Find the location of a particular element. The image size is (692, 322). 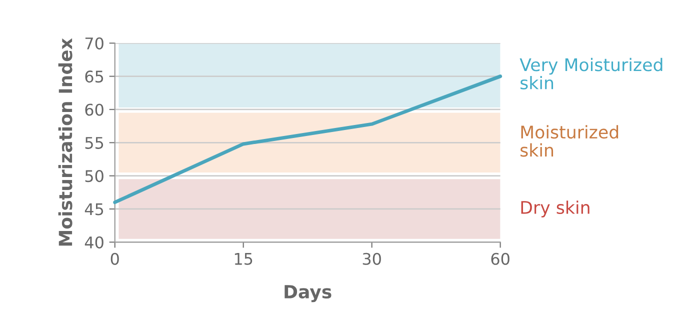

y-tick-label: 45 is located at coordinates (94, 209).